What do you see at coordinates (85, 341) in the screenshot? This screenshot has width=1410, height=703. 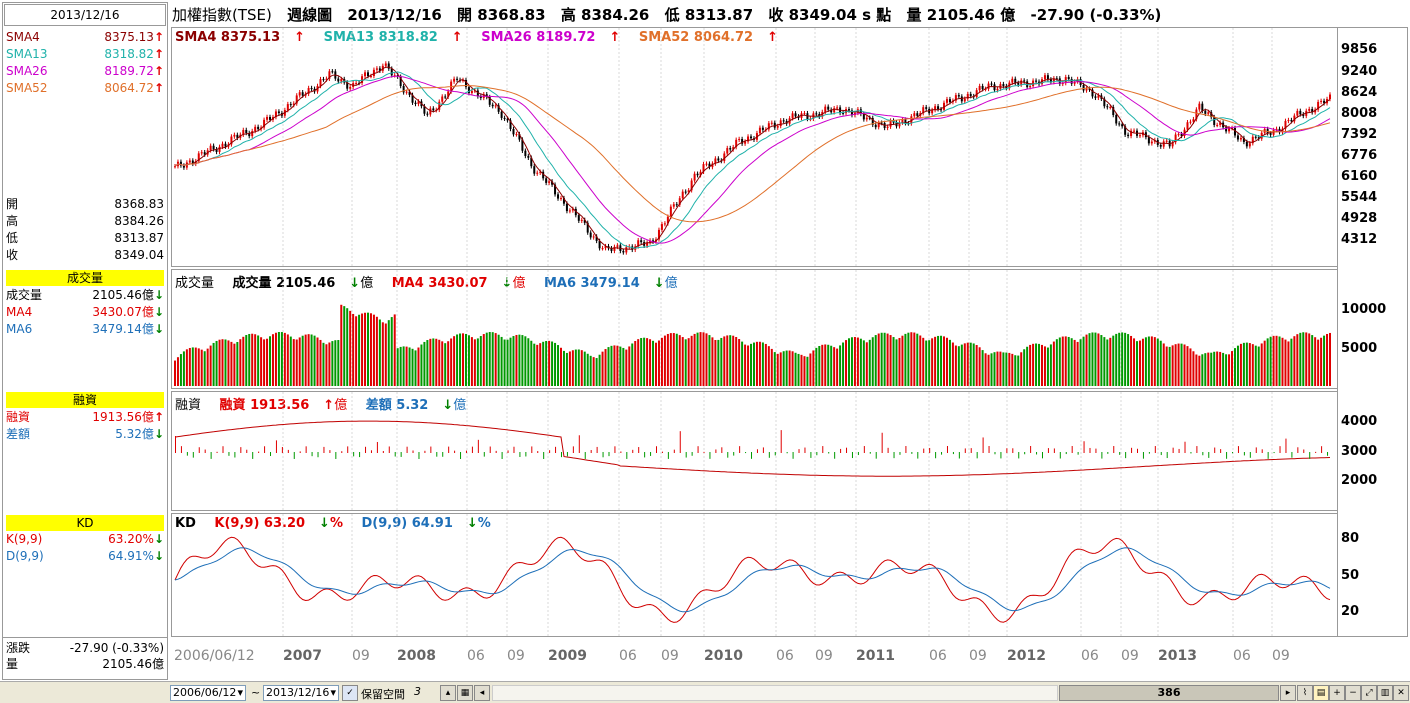 I see `left-info-panel` at bounding box center [85, 341].